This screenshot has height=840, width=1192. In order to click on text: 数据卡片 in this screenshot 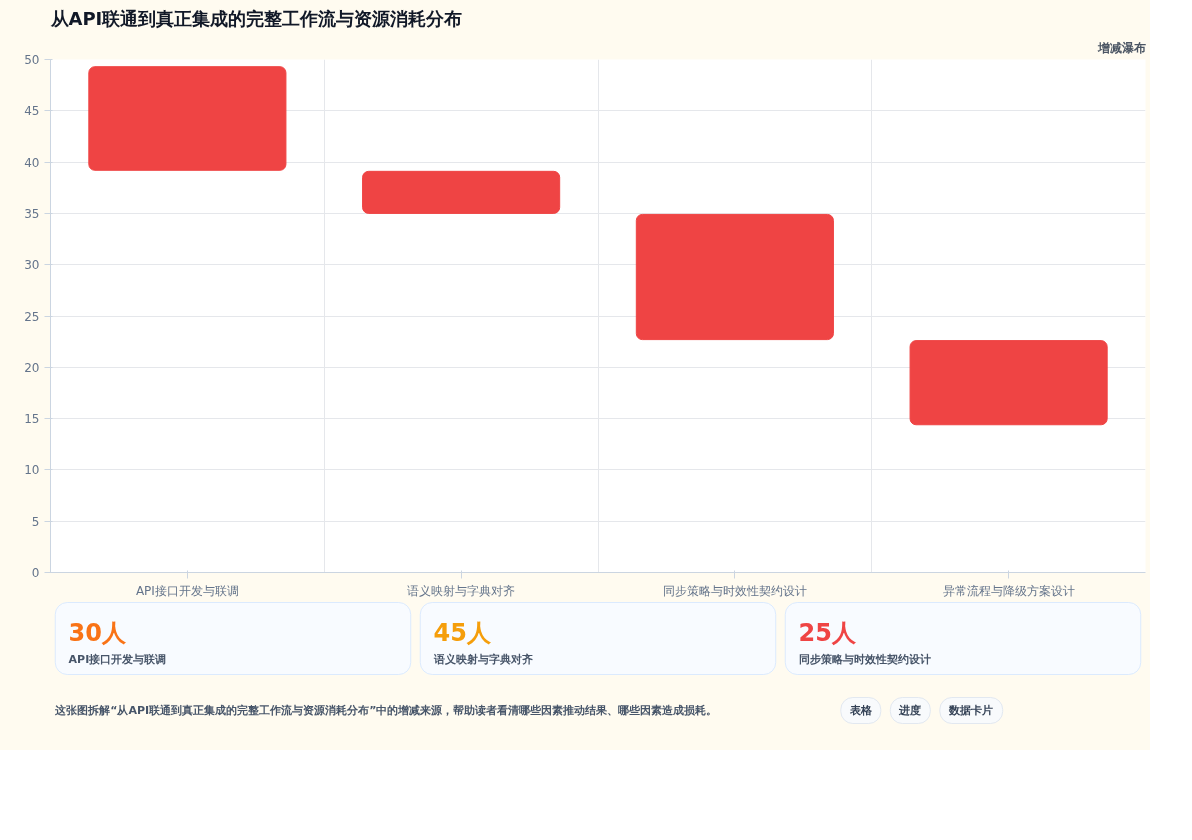, I will do `click(971, 710)`.